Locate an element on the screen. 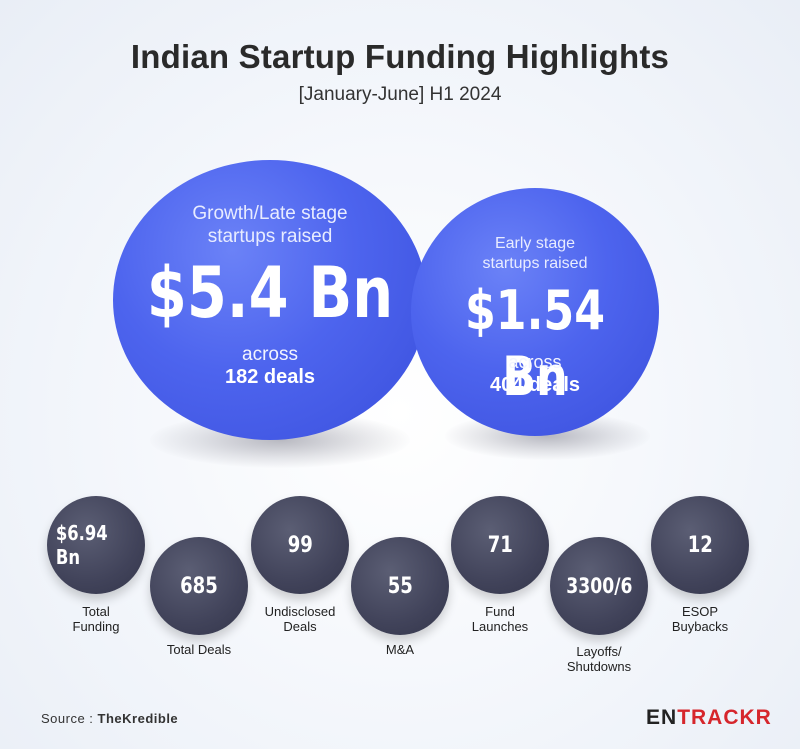  stat-layoffs-caption: Layoffs/ Shutdowns is located at coordinates (599, 659).